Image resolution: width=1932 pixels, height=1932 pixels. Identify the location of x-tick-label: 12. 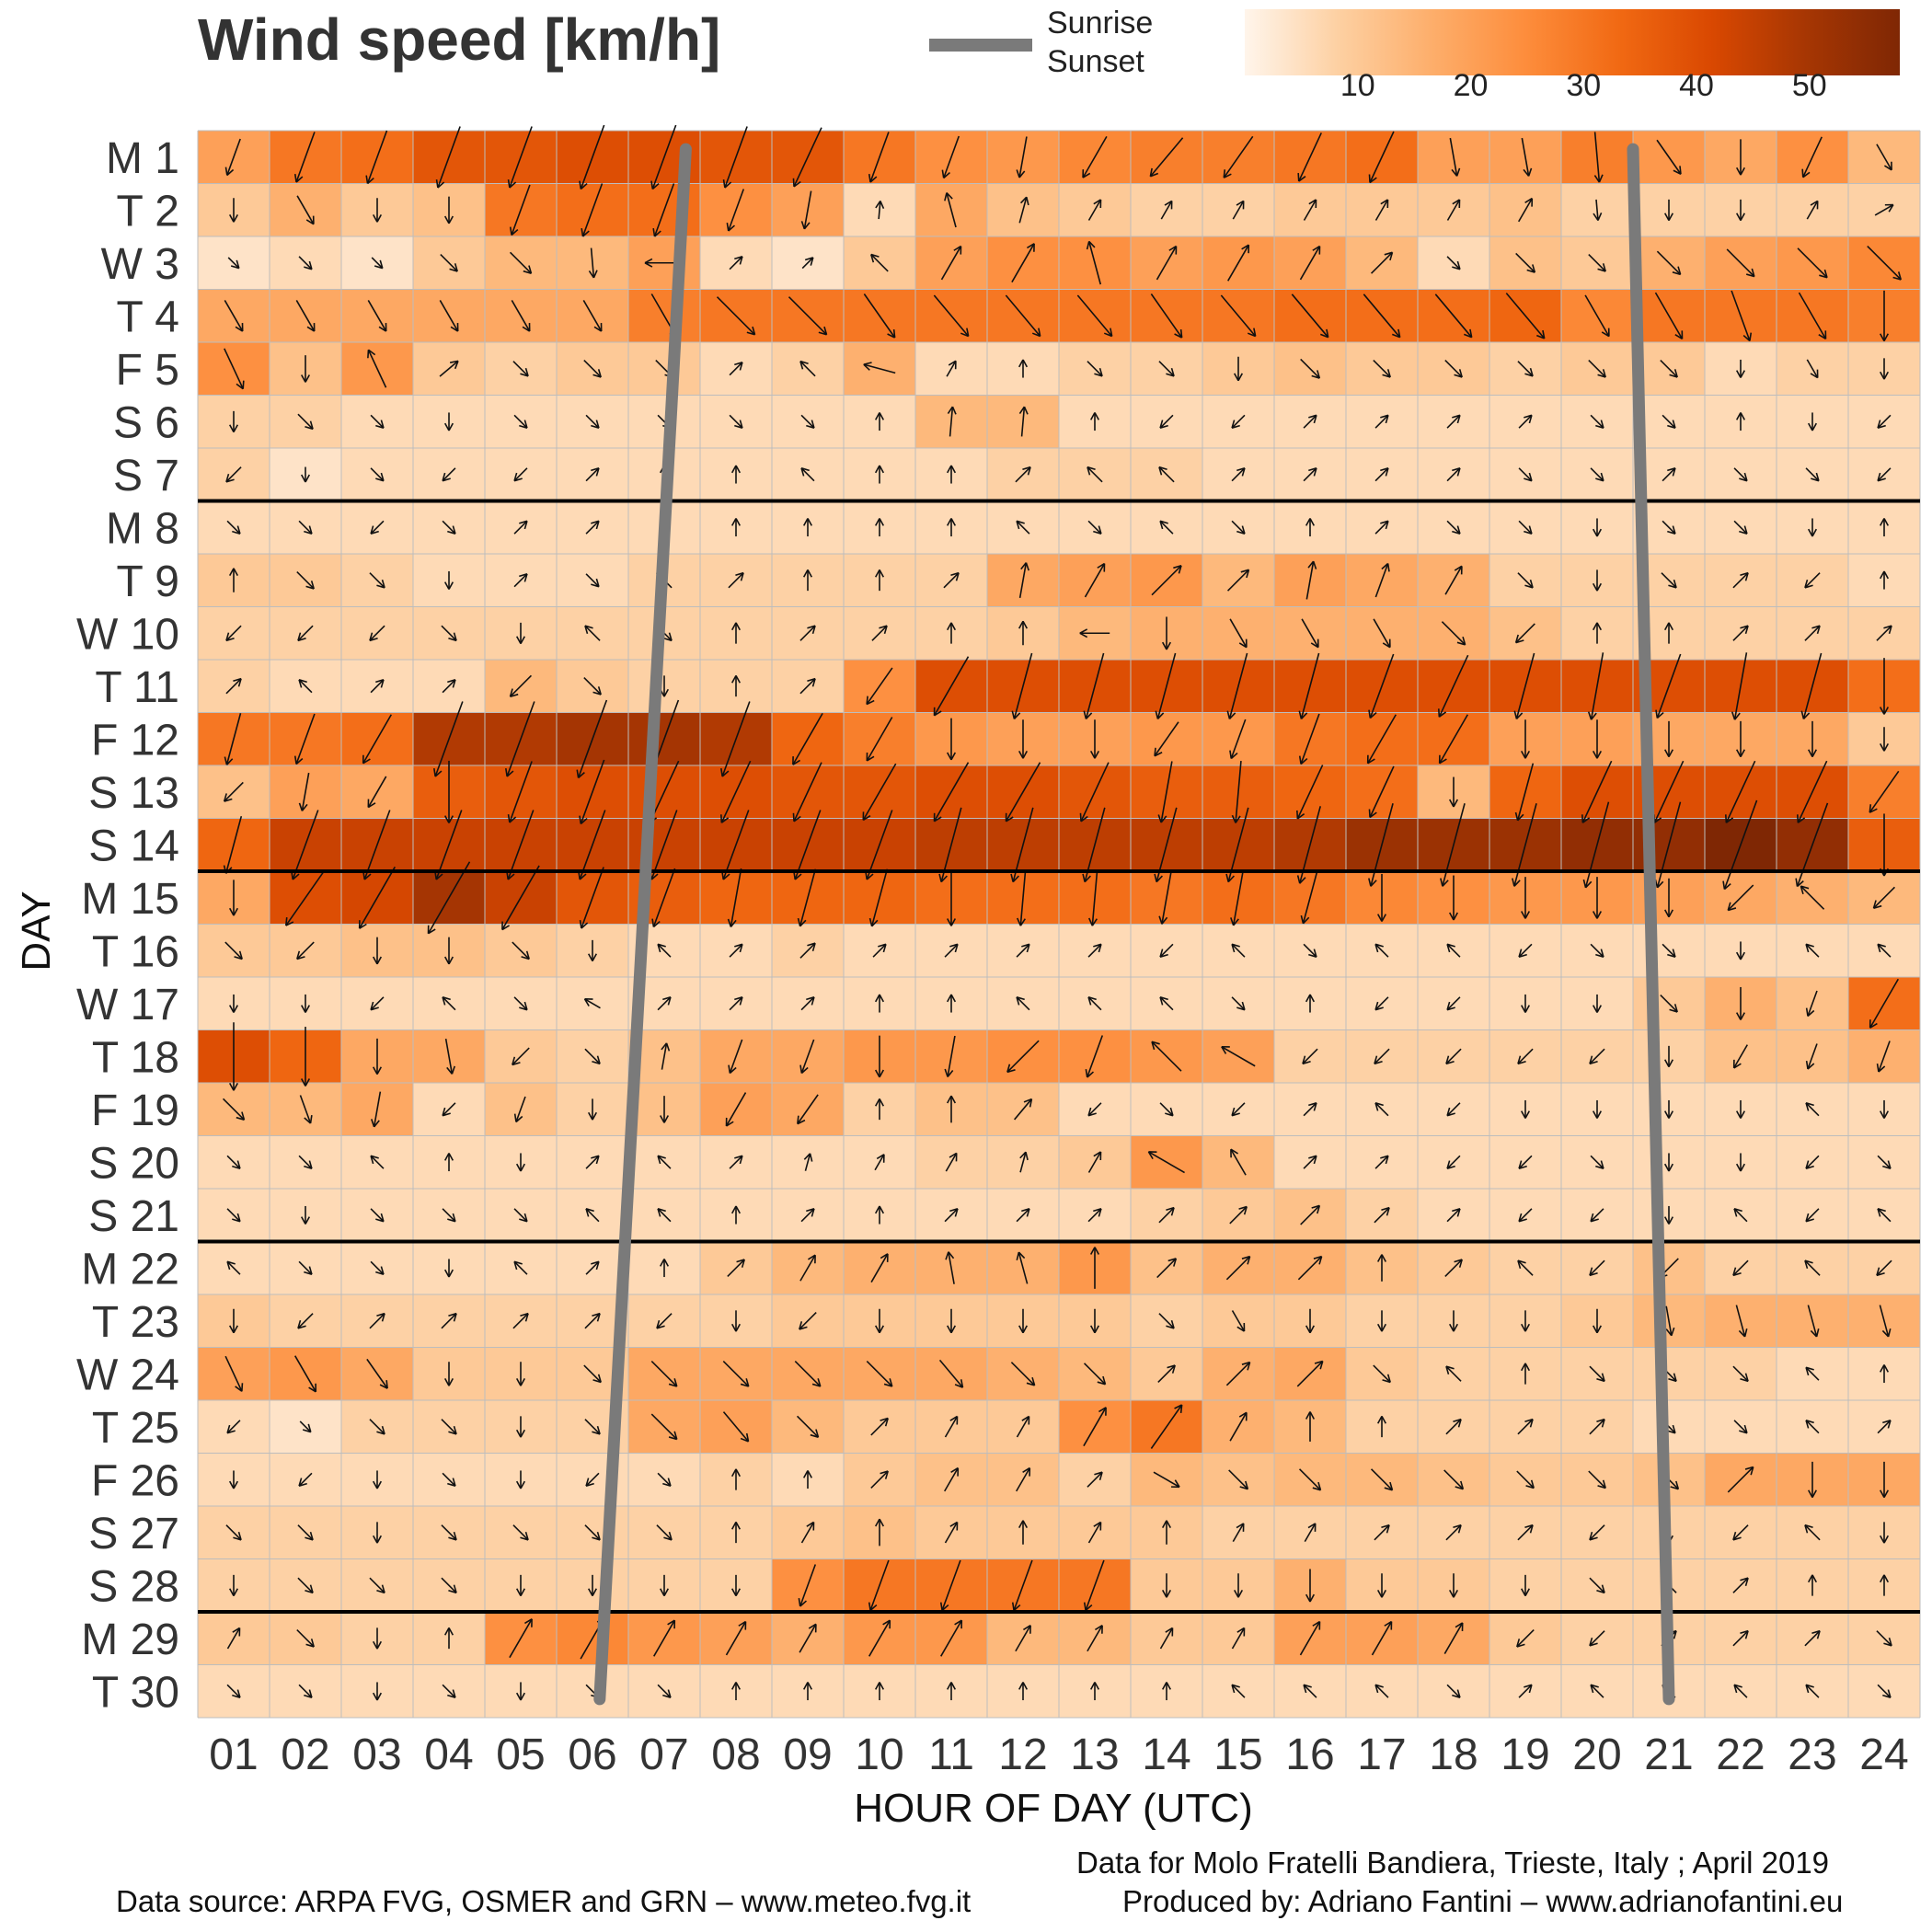
(1022, 1755).